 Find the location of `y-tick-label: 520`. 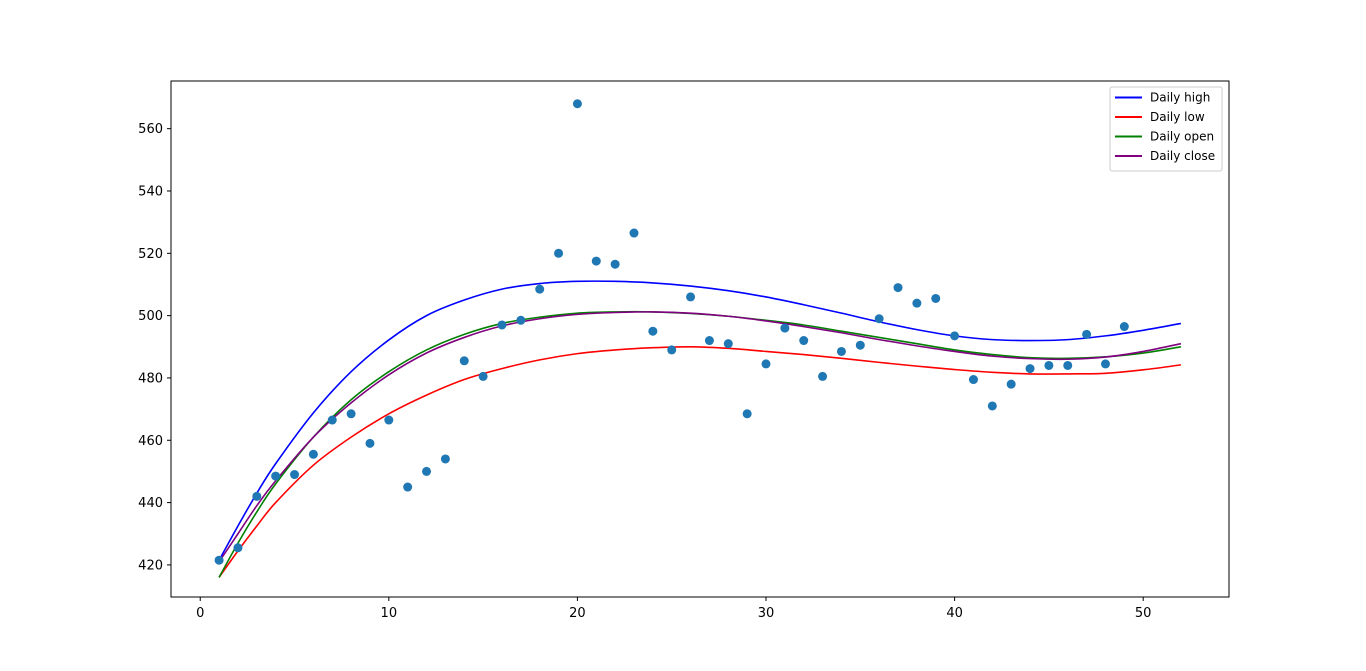

y-tick-label: 520 is located at coordinates (150, 254).